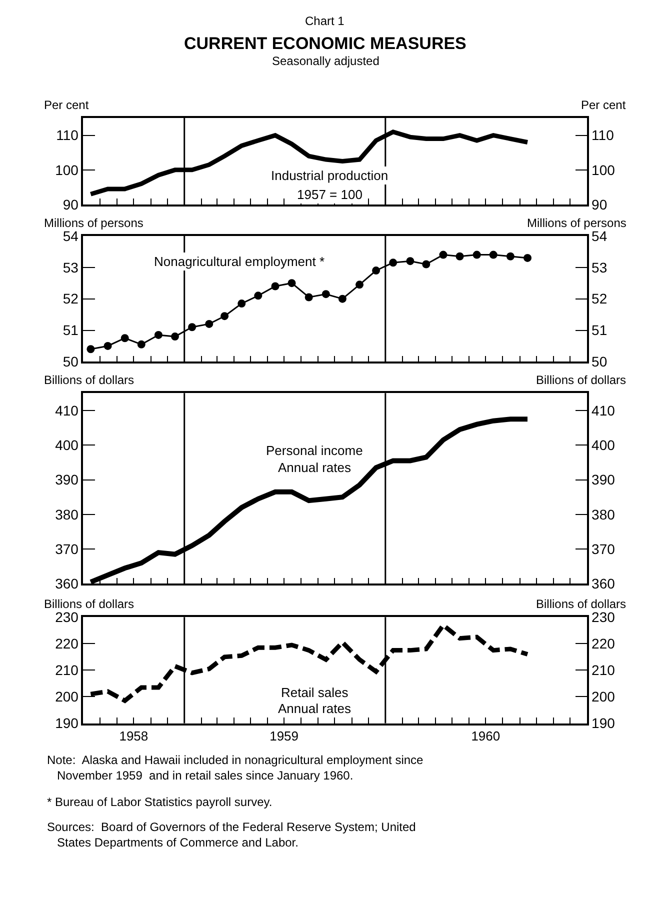 This screenshot has width=650, height=914. What do you see at coordinates (67, 170) in the screenshot?
I see `y-tick-label: 100` at bounding box center [67, 170].